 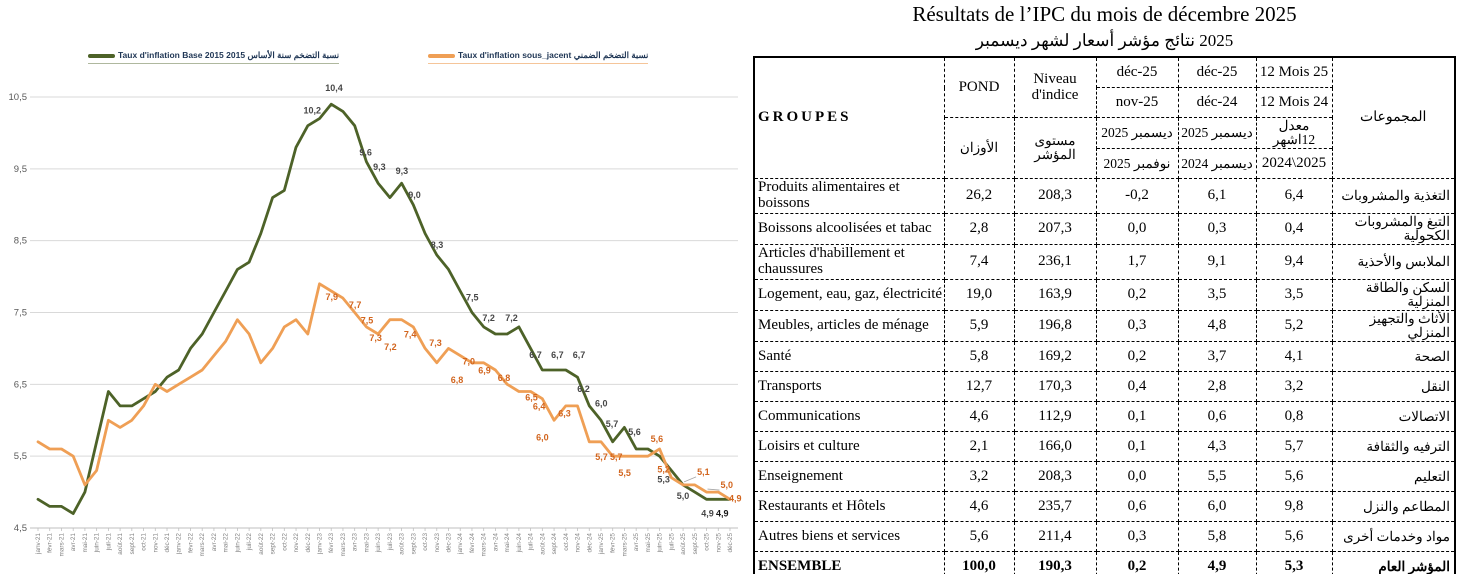 What do you see at coordinates (735, 498) in the screenshot?
I see `svg-text: 4,9` at bounding box center [735, 498].